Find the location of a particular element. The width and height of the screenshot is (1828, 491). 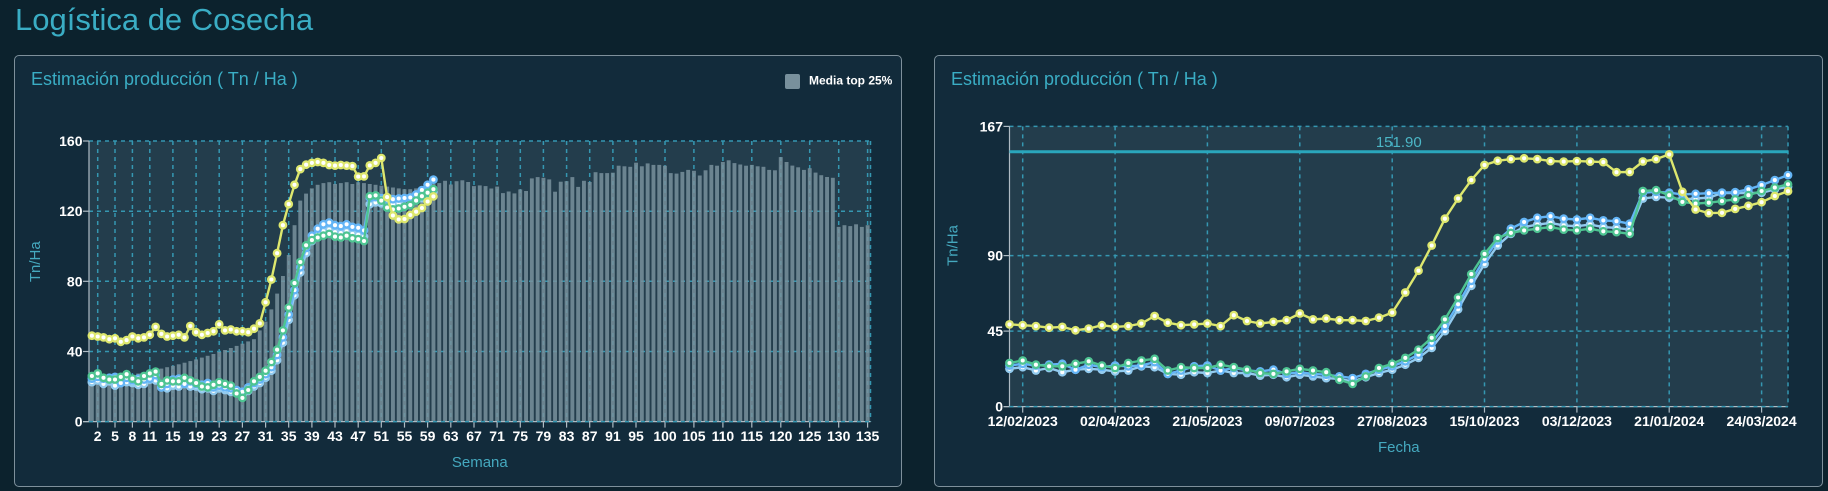

svg-text: 115 is located at coordinates (752, 436).